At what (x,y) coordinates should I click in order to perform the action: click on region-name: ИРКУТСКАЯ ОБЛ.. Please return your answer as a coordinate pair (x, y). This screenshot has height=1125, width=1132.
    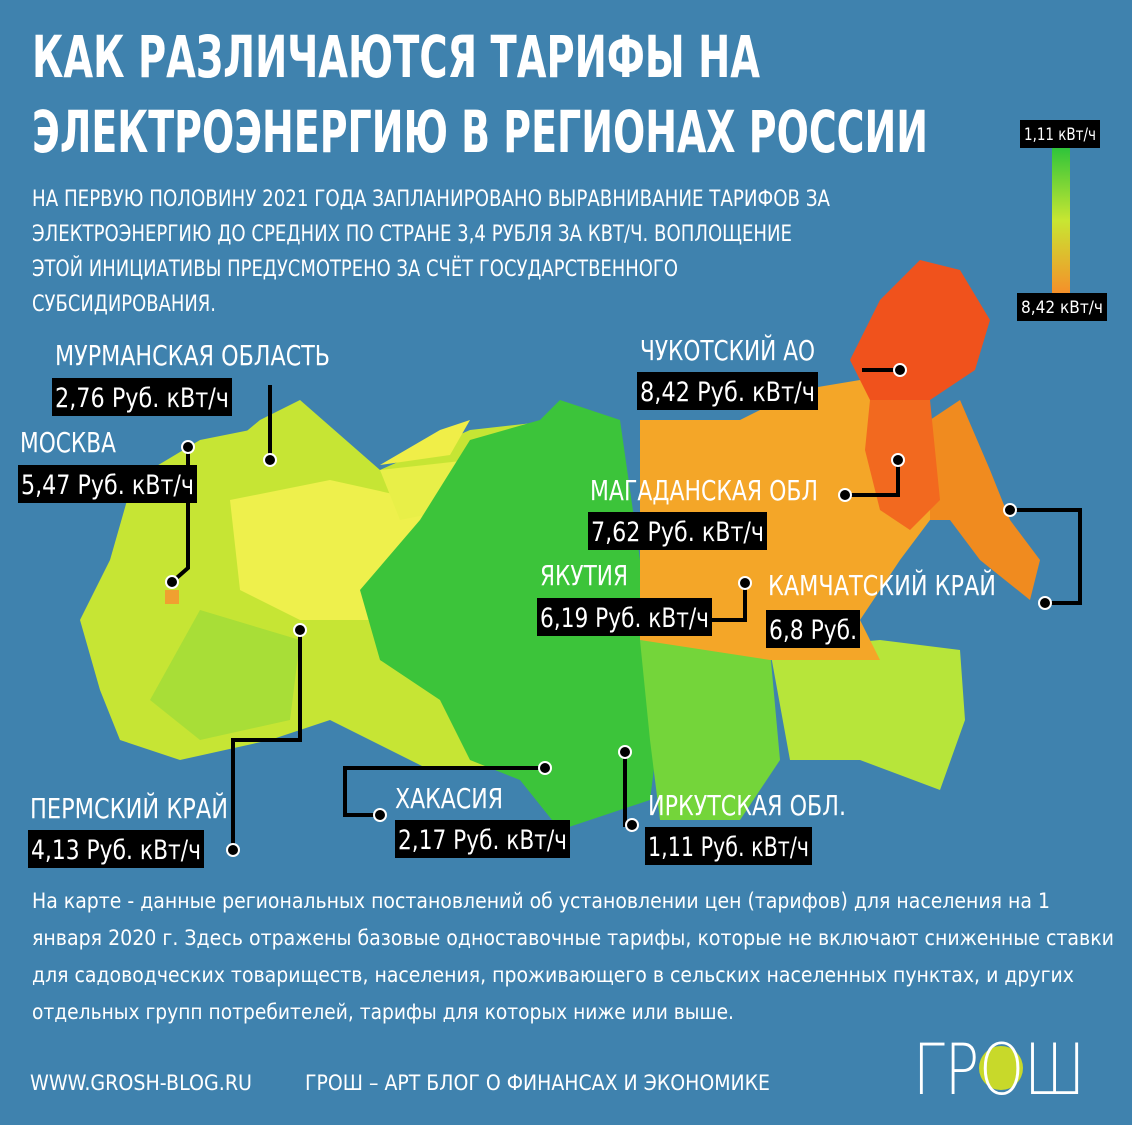
    Looking at the image, I should click on (747, 805).